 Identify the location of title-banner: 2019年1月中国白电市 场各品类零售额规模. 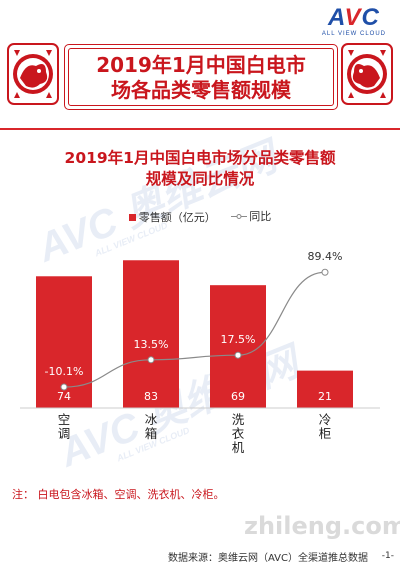
(201, 77).